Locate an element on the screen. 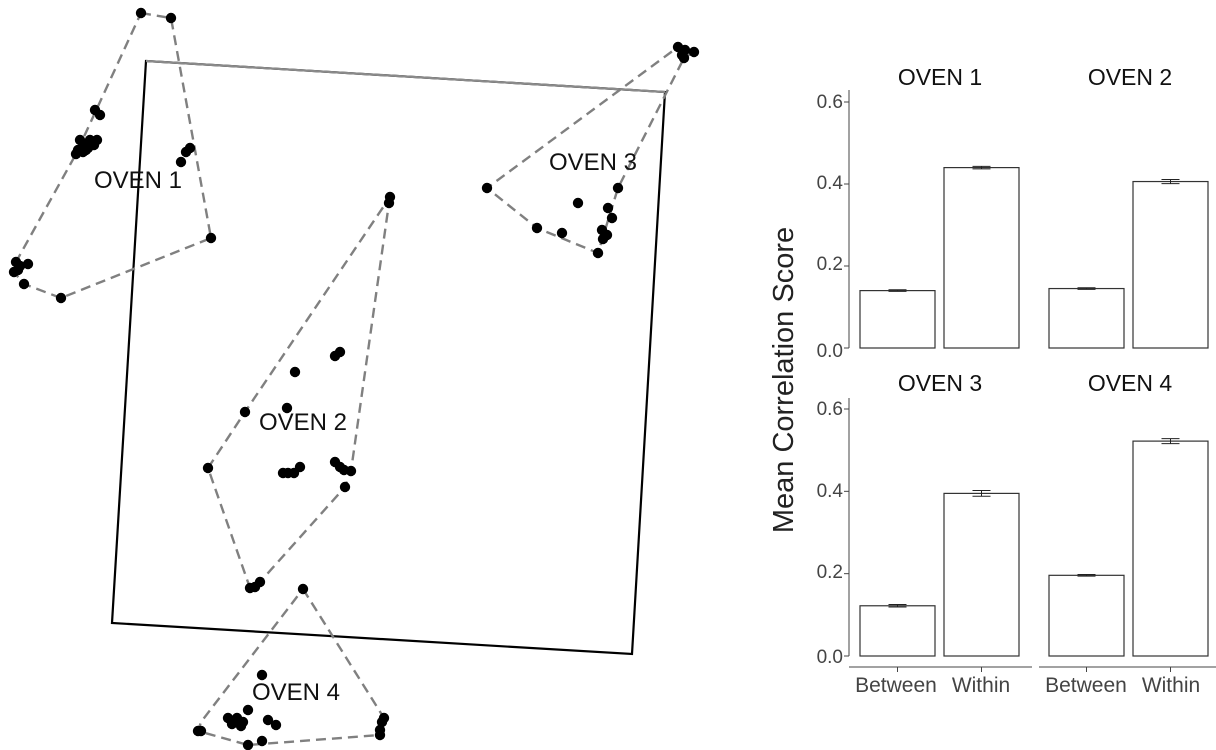 The height and width of the screenshot is (750, 1216). error-bar-oven-3-between is located at coordinates (897, 606).